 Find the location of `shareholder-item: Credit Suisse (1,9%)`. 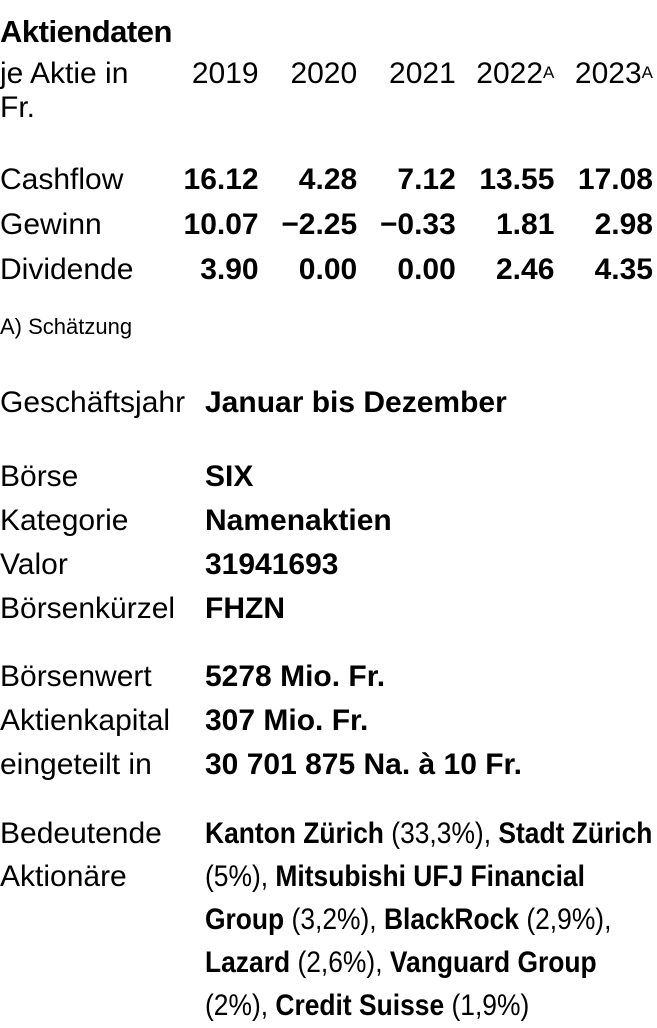

shareholder-item: Credit Suisse (1,9%) is located at coordinates (402, 1005).